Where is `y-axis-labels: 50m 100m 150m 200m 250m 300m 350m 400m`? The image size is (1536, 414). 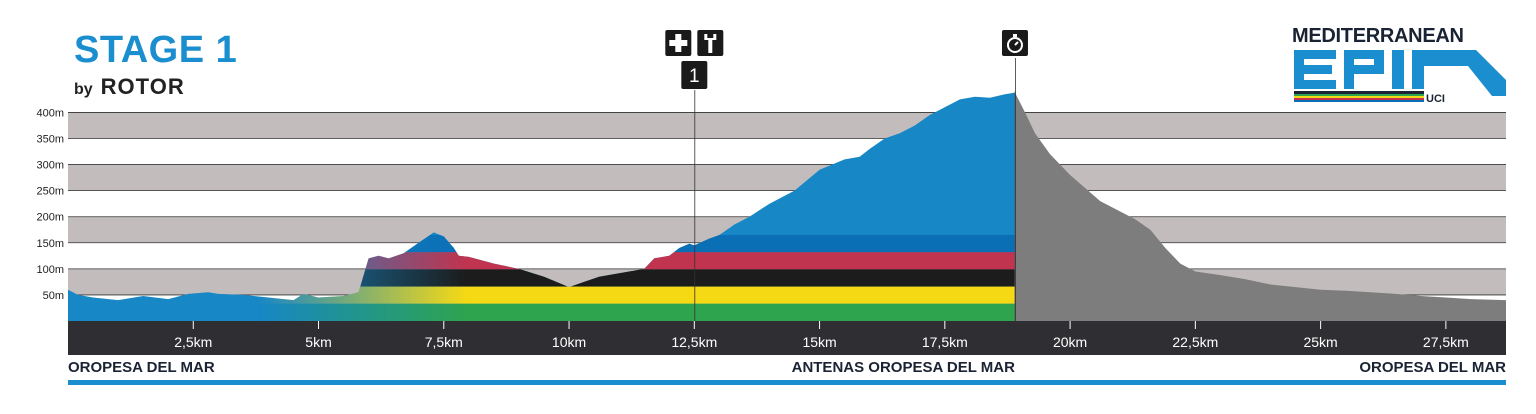 y-axis-labels: 50m 100m 150m 200m 250m 300m 350m 400m is located at coordinates (50, 204).